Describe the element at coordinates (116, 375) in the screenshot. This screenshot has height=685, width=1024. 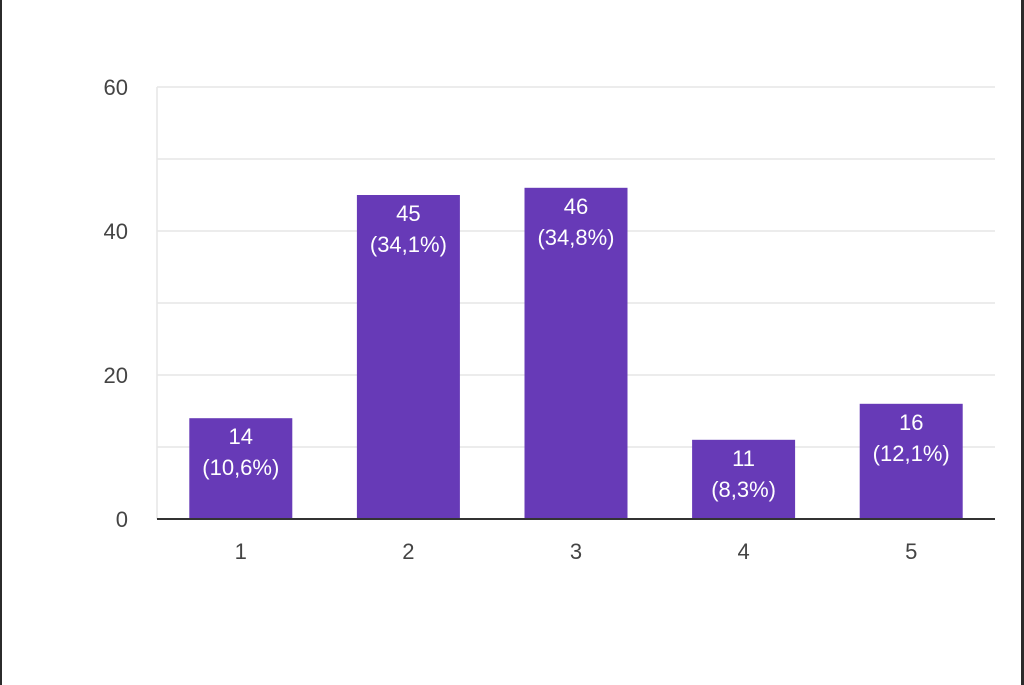
I see `y-tick-label: 20` at that location.